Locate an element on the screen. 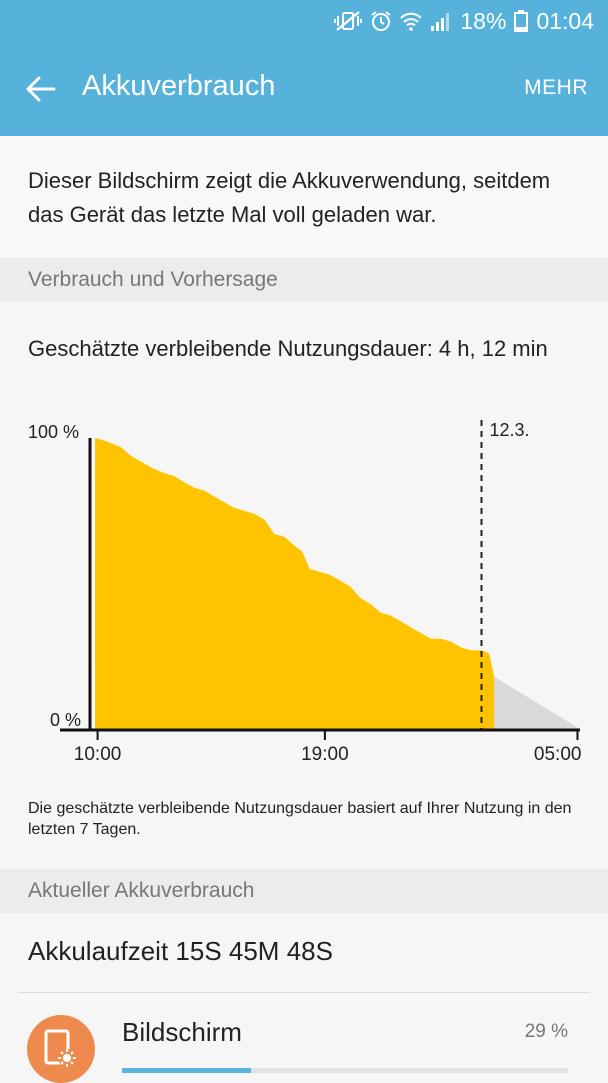  status-icons: 18% 01:04 is located at coordinates (464, 21).